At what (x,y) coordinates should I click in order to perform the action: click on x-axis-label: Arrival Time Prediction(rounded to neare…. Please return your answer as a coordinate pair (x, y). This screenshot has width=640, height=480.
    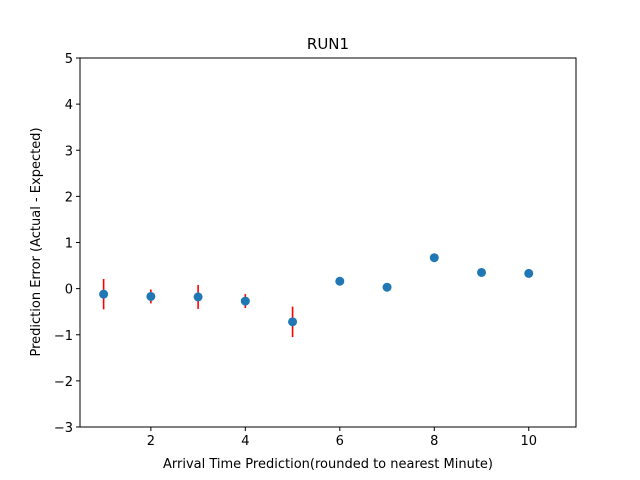
    Looking at the image, I should click on (328, 464).